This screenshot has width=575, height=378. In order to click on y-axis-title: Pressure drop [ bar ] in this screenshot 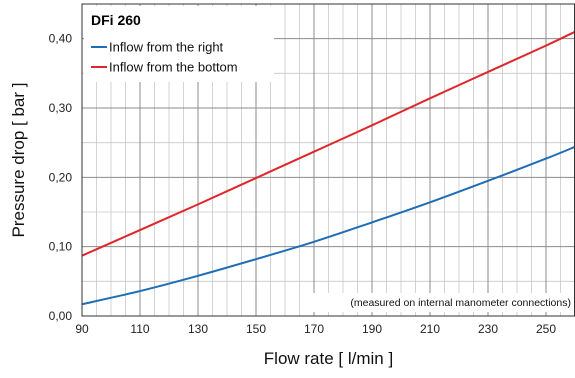, I will do `click(18, 160)`.